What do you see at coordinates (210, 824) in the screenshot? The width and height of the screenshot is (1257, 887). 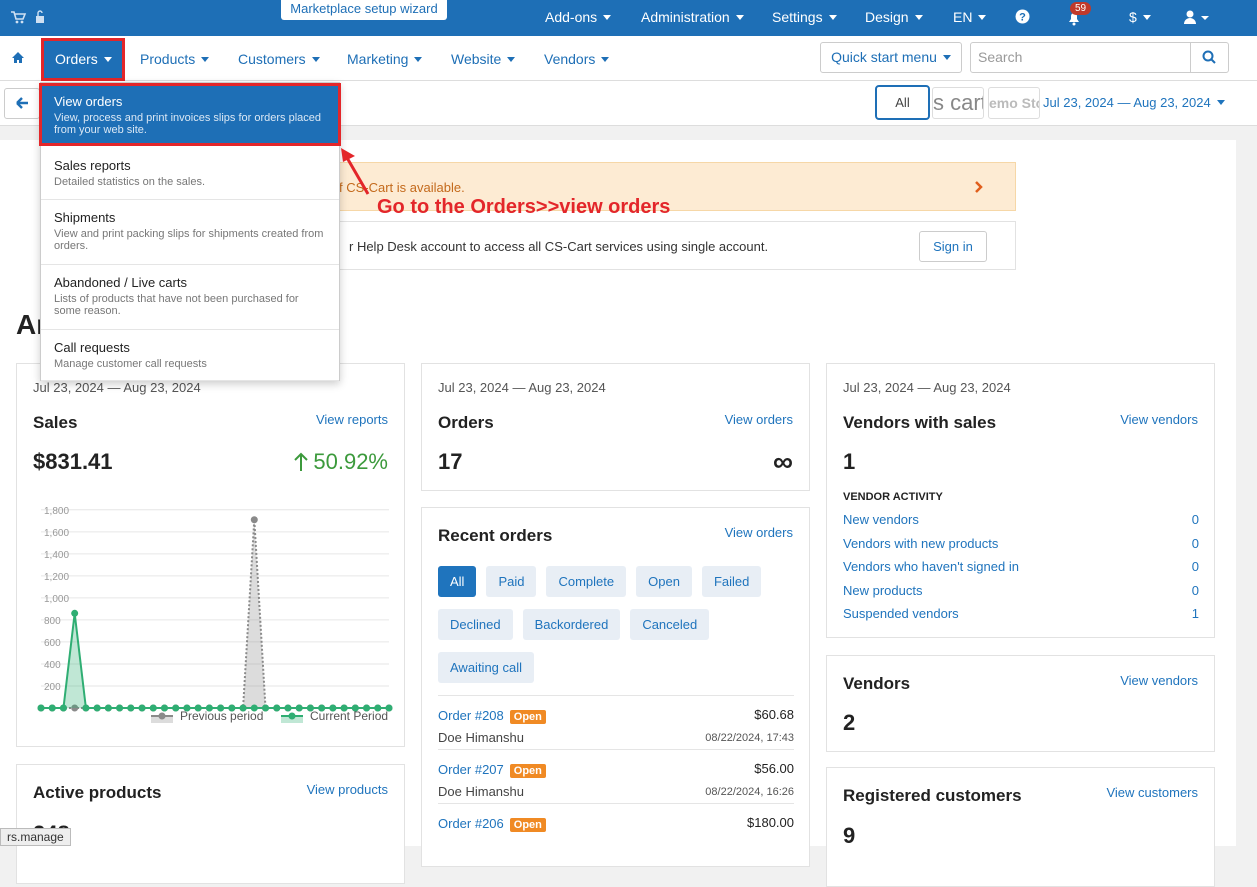 I see `active-products-card: Active products View products 248` at bounding box center [210, 824].